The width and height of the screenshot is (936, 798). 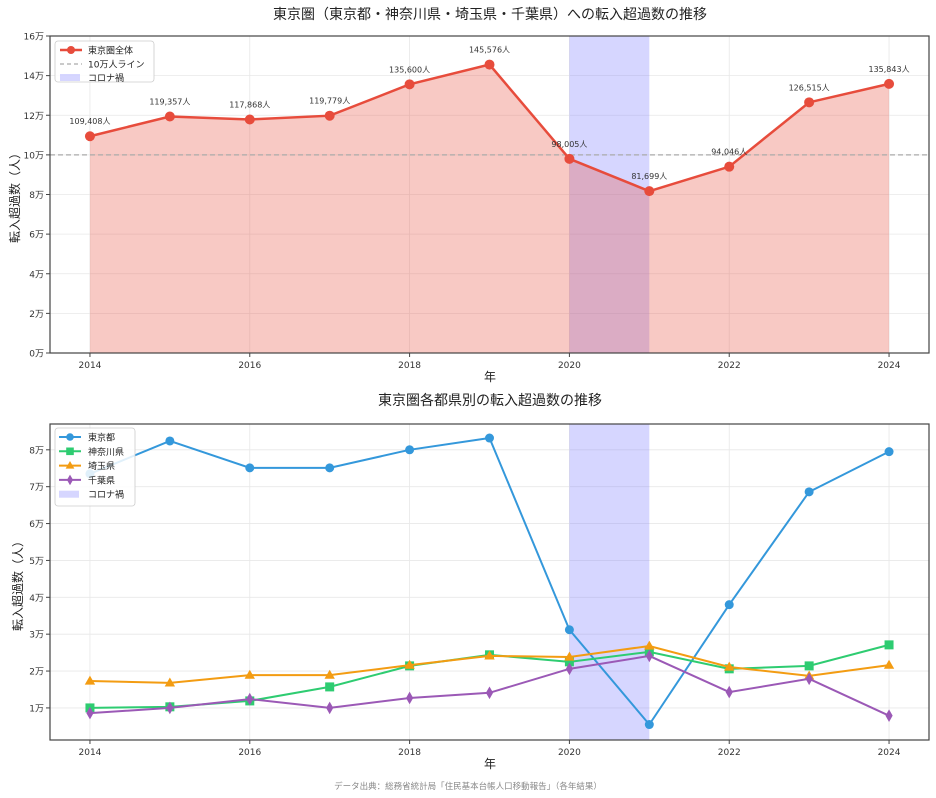 I want to click on data-value-label: 119,357人, so click(x=169, y=102).